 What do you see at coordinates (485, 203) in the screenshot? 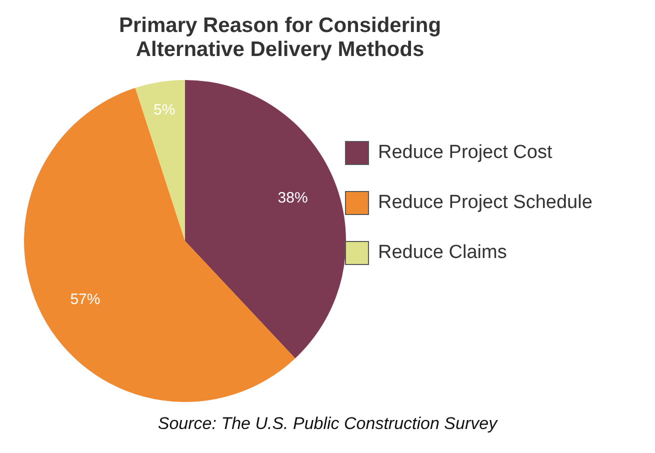
I see `legend-label: Reduce Project Schedule` at bounding box center [485, 203].